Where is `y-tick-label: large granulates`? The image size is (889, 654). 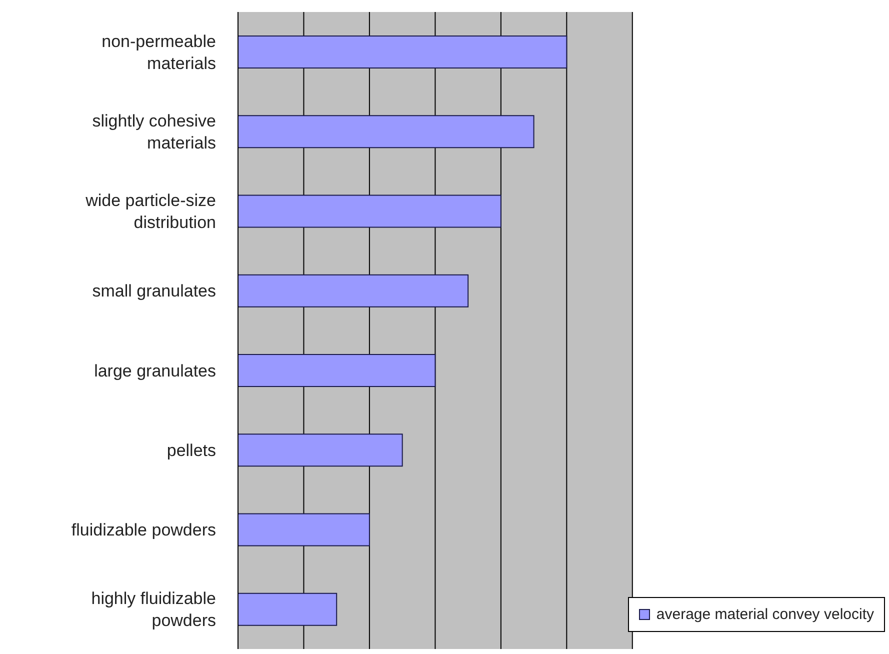 y-tick-label: large granulates is located at coordinates (155, 370).